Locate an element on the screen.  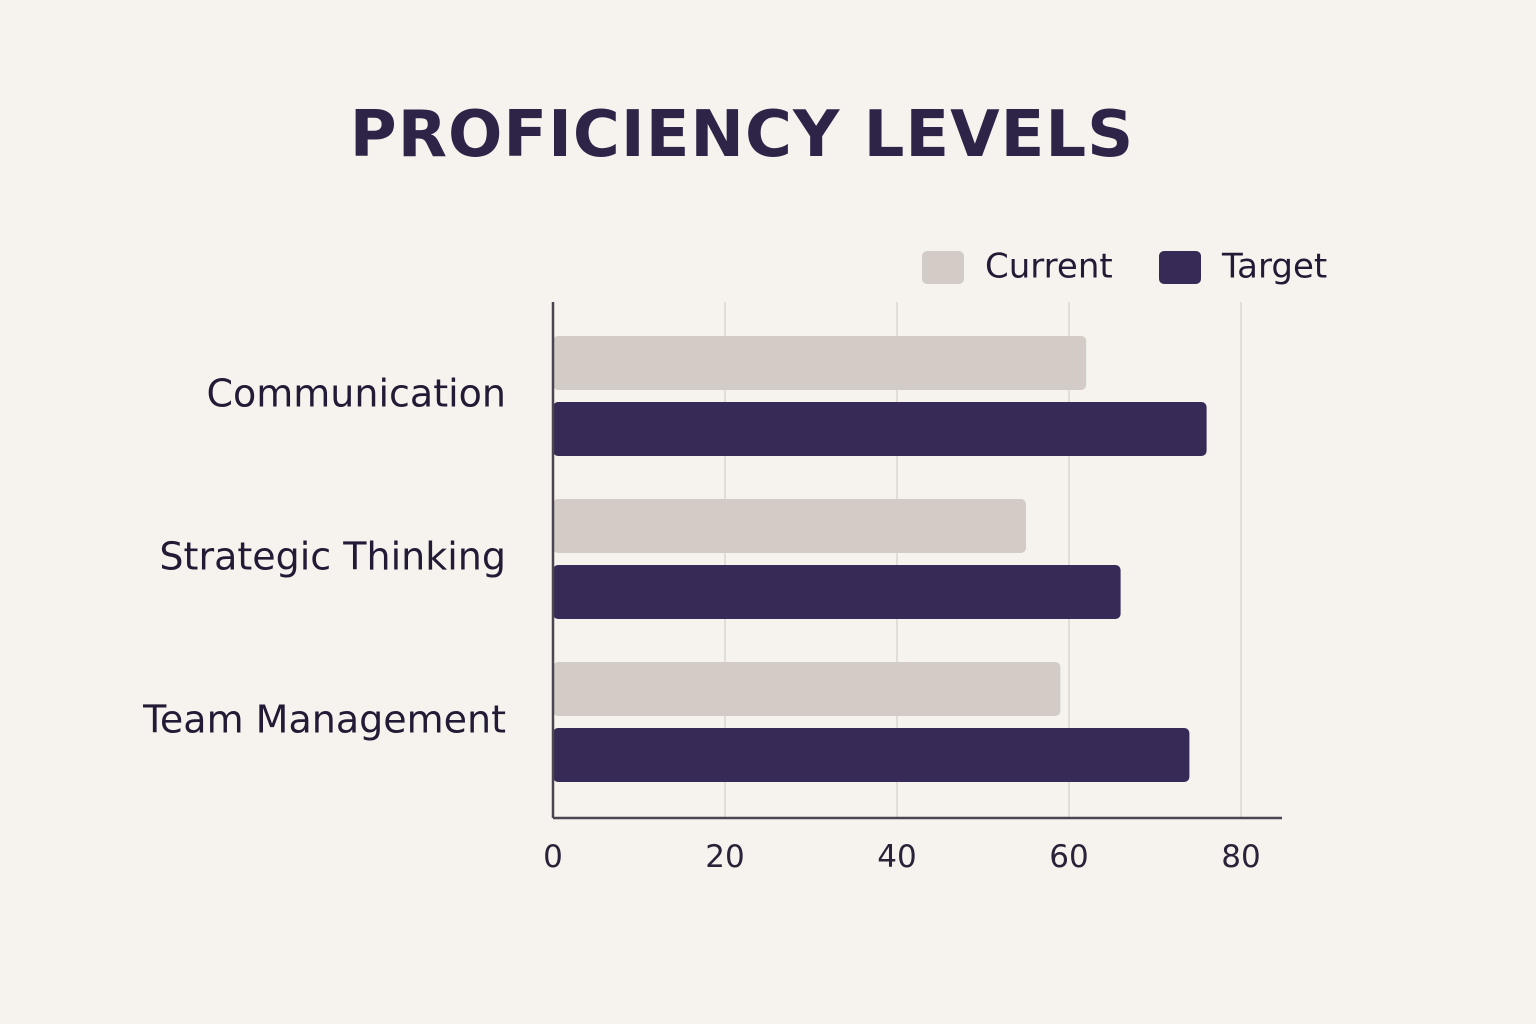
x-tick-label: 20 is located at coordinates (724, 857).